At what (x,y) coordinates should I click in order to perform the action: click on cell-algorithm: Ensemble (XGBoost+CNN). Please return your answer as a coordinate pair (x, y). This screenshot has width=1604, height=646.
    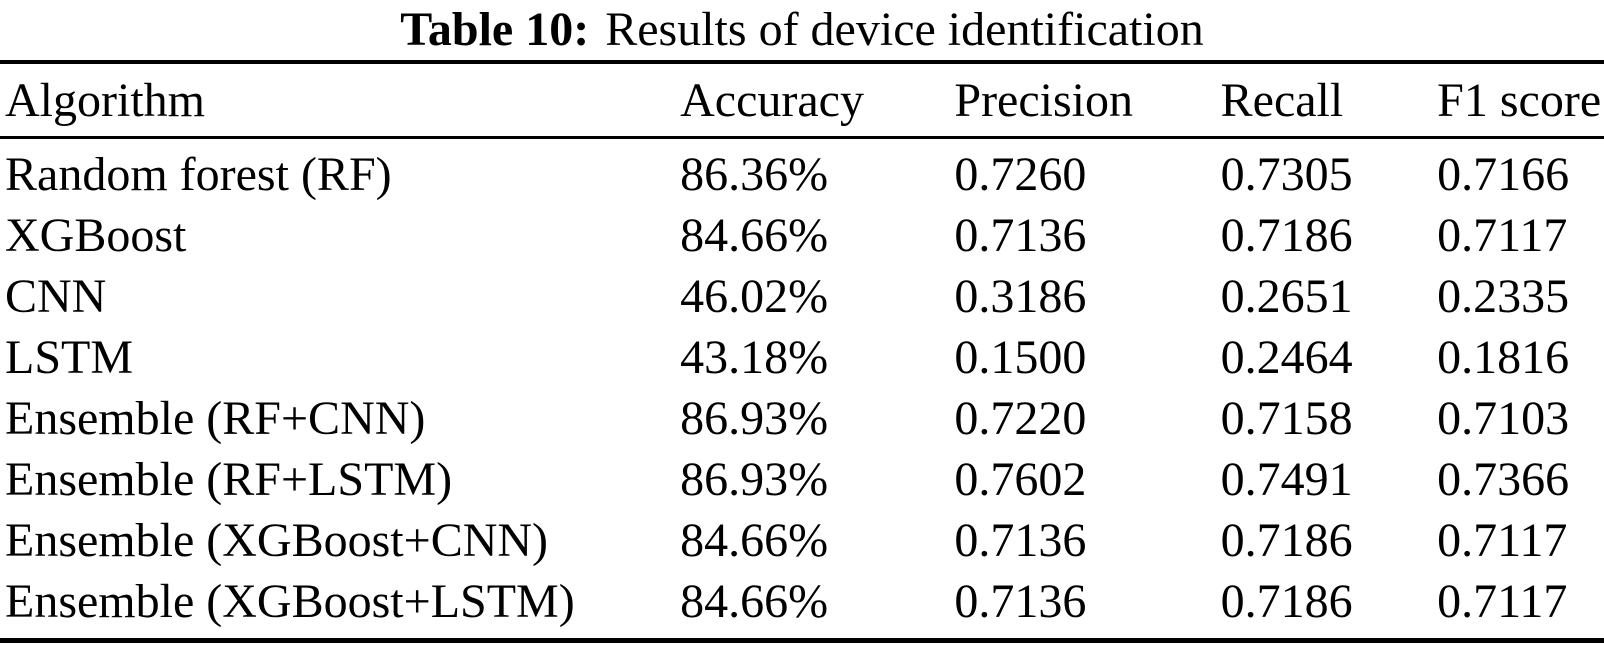
    Looking at the image, I should click on (277, 540).